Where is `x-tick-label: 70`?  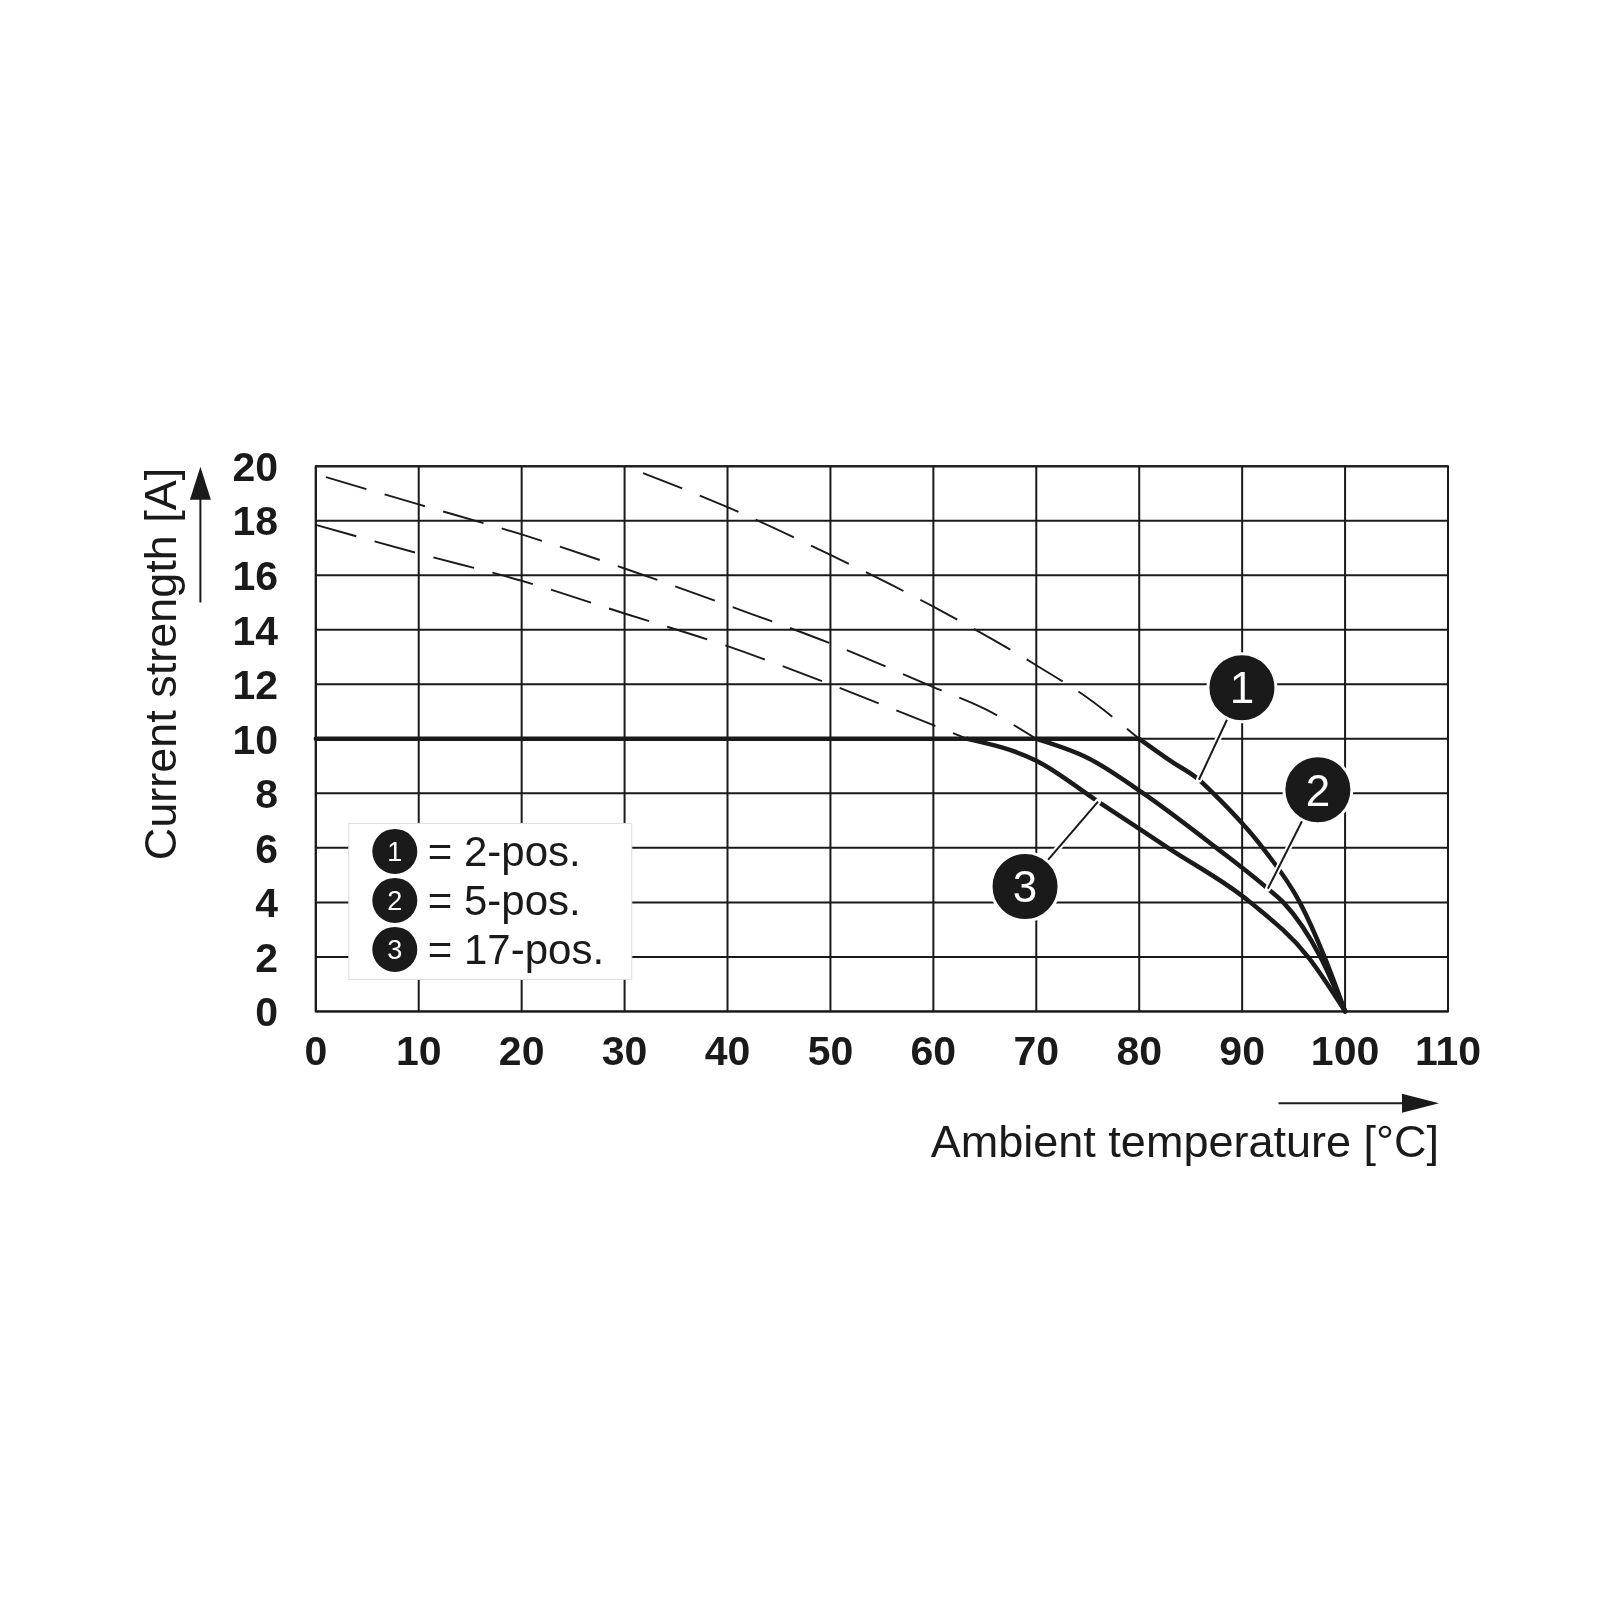
x-tick-label: 70 is located at coordinates (1036, 1051).